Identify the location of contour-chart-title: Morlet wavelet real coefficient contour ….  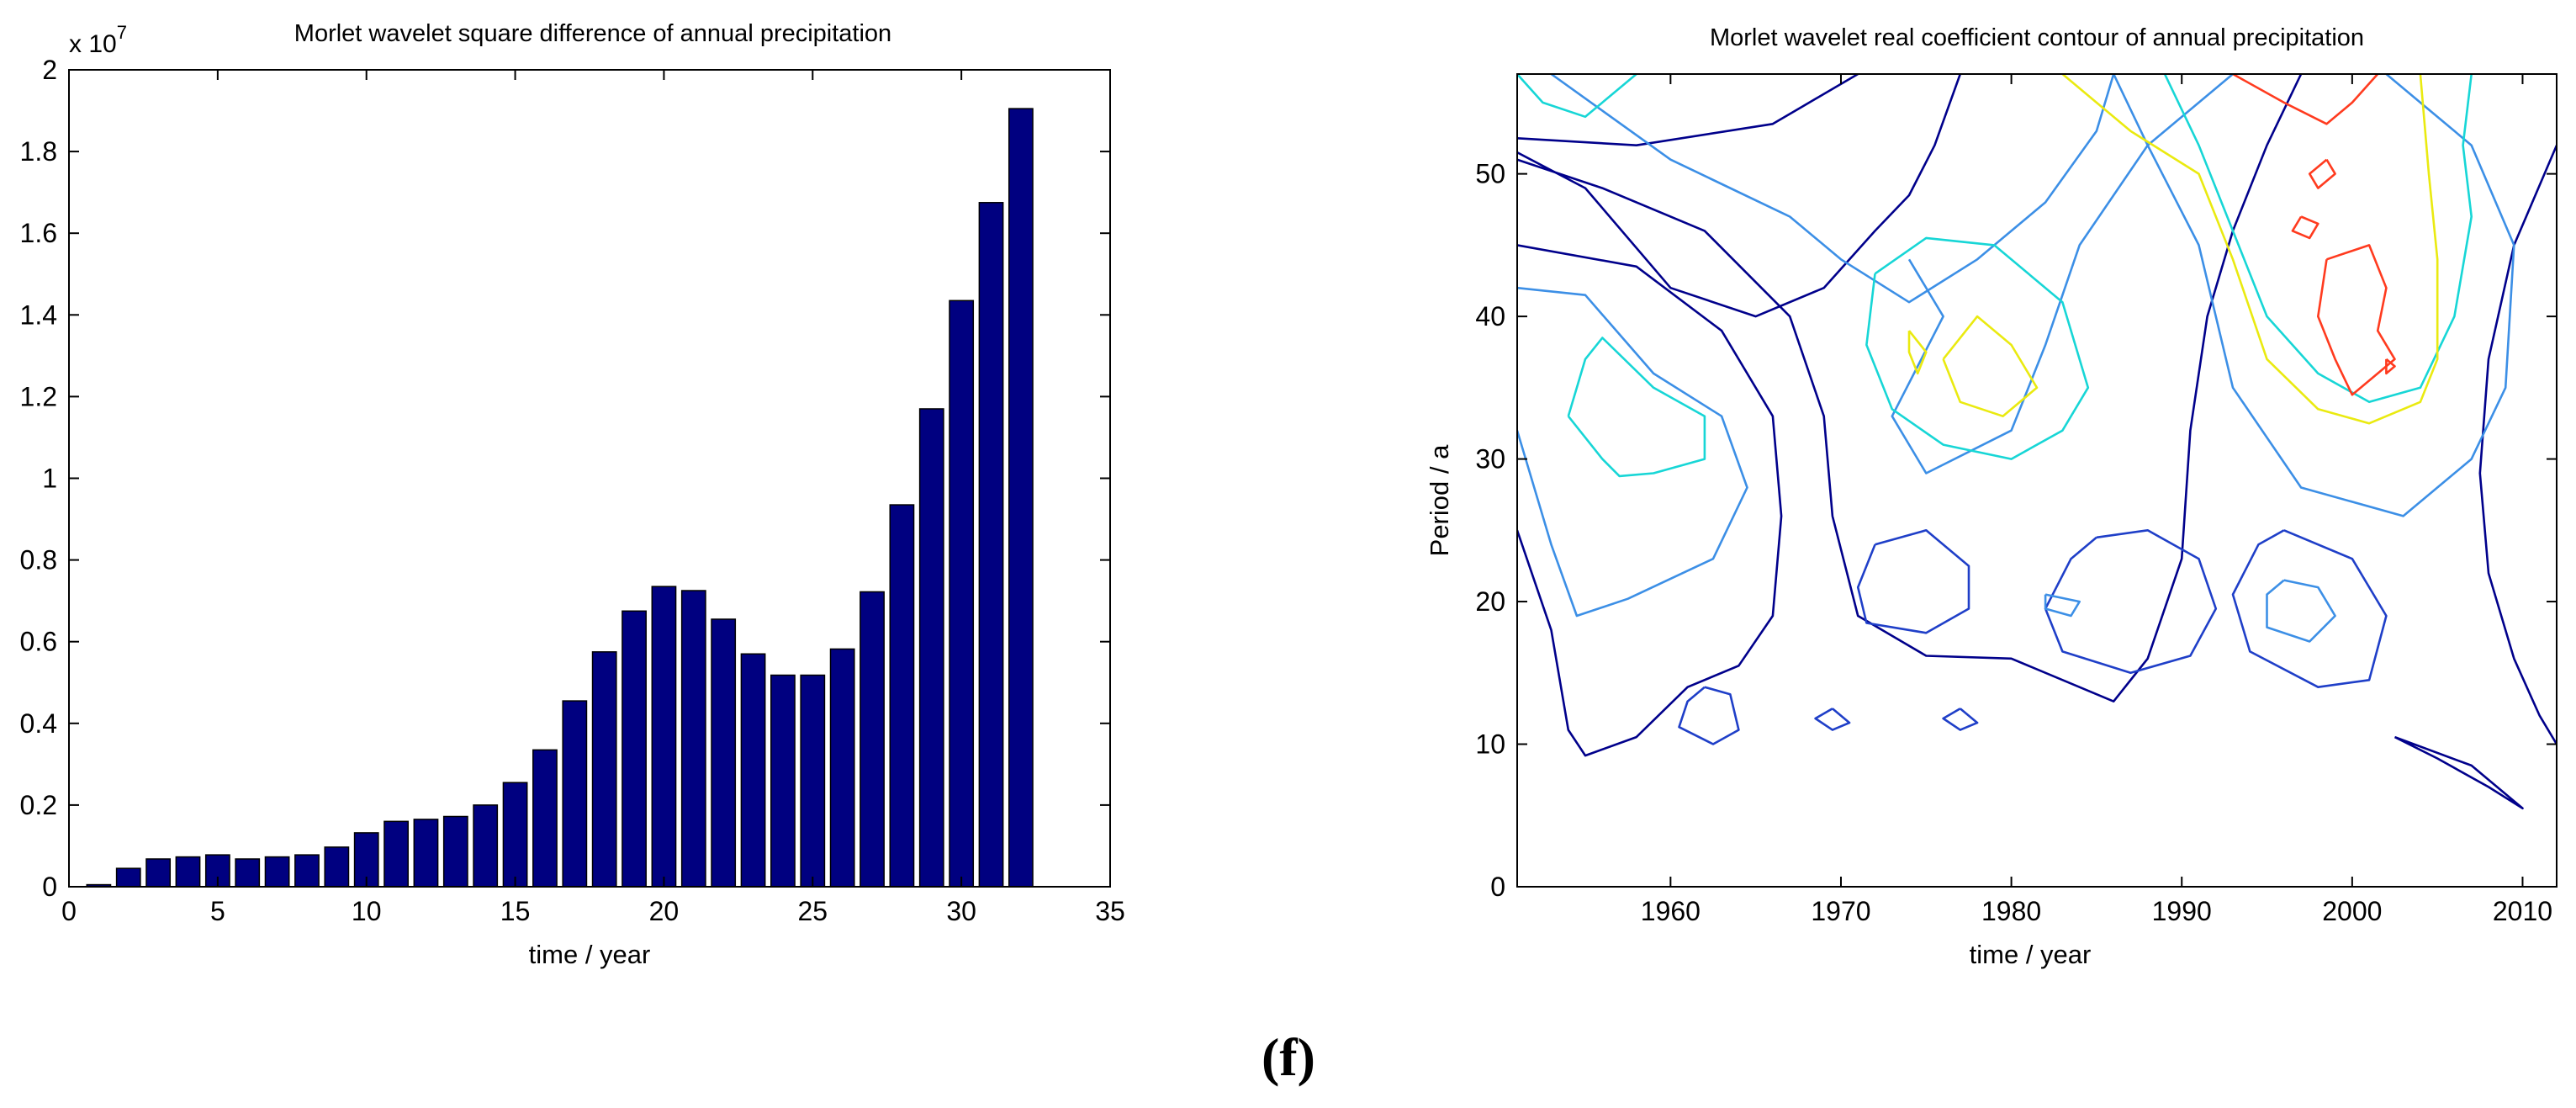
(2037, 37).